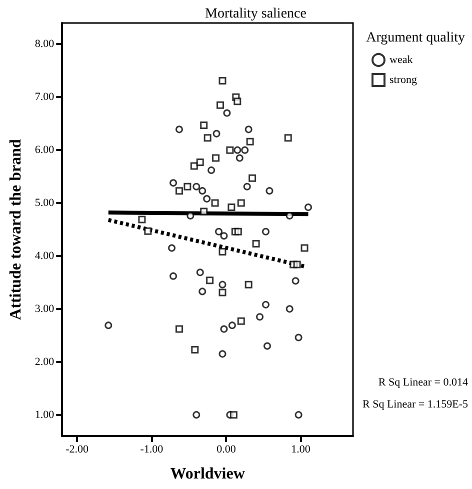 This screenshot has height=489, width=472. What do you see at coordinates (16, 229) in the screenshot?
I see `y-axis-title: Attitude toward the brand` at bounding box center [16, 229].